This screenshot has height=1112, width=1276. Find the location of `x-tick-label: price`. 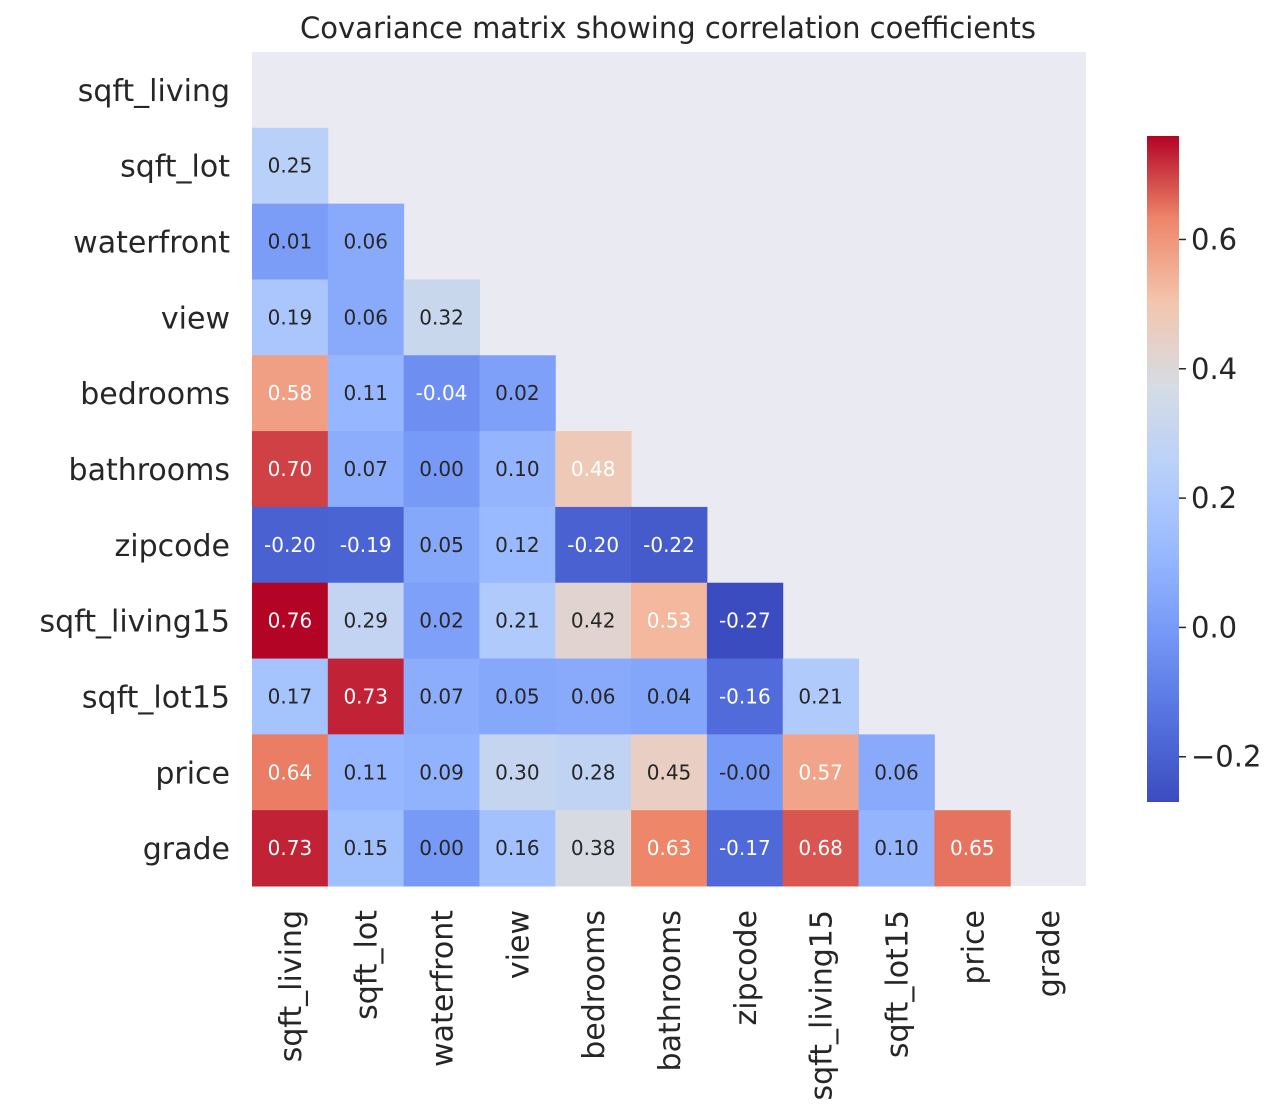

x-tick-label: price is located at coordinates (973, 947).